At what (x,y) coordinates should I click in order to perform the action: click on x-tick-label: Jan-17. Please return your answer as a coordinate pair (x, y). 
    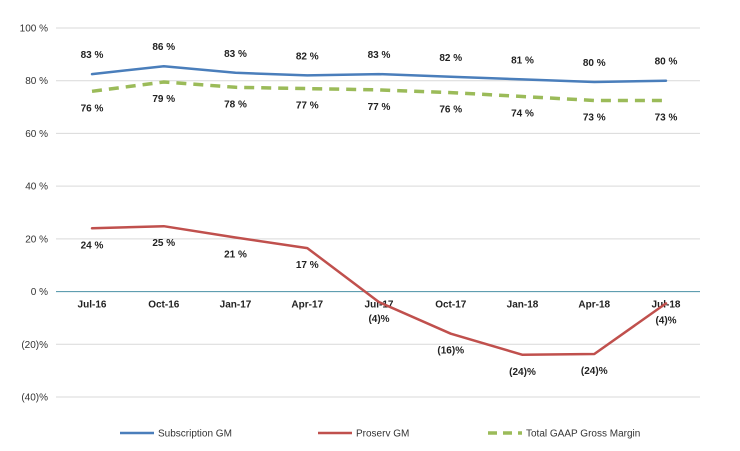
    Looking at the image, I should click on (236, 305).